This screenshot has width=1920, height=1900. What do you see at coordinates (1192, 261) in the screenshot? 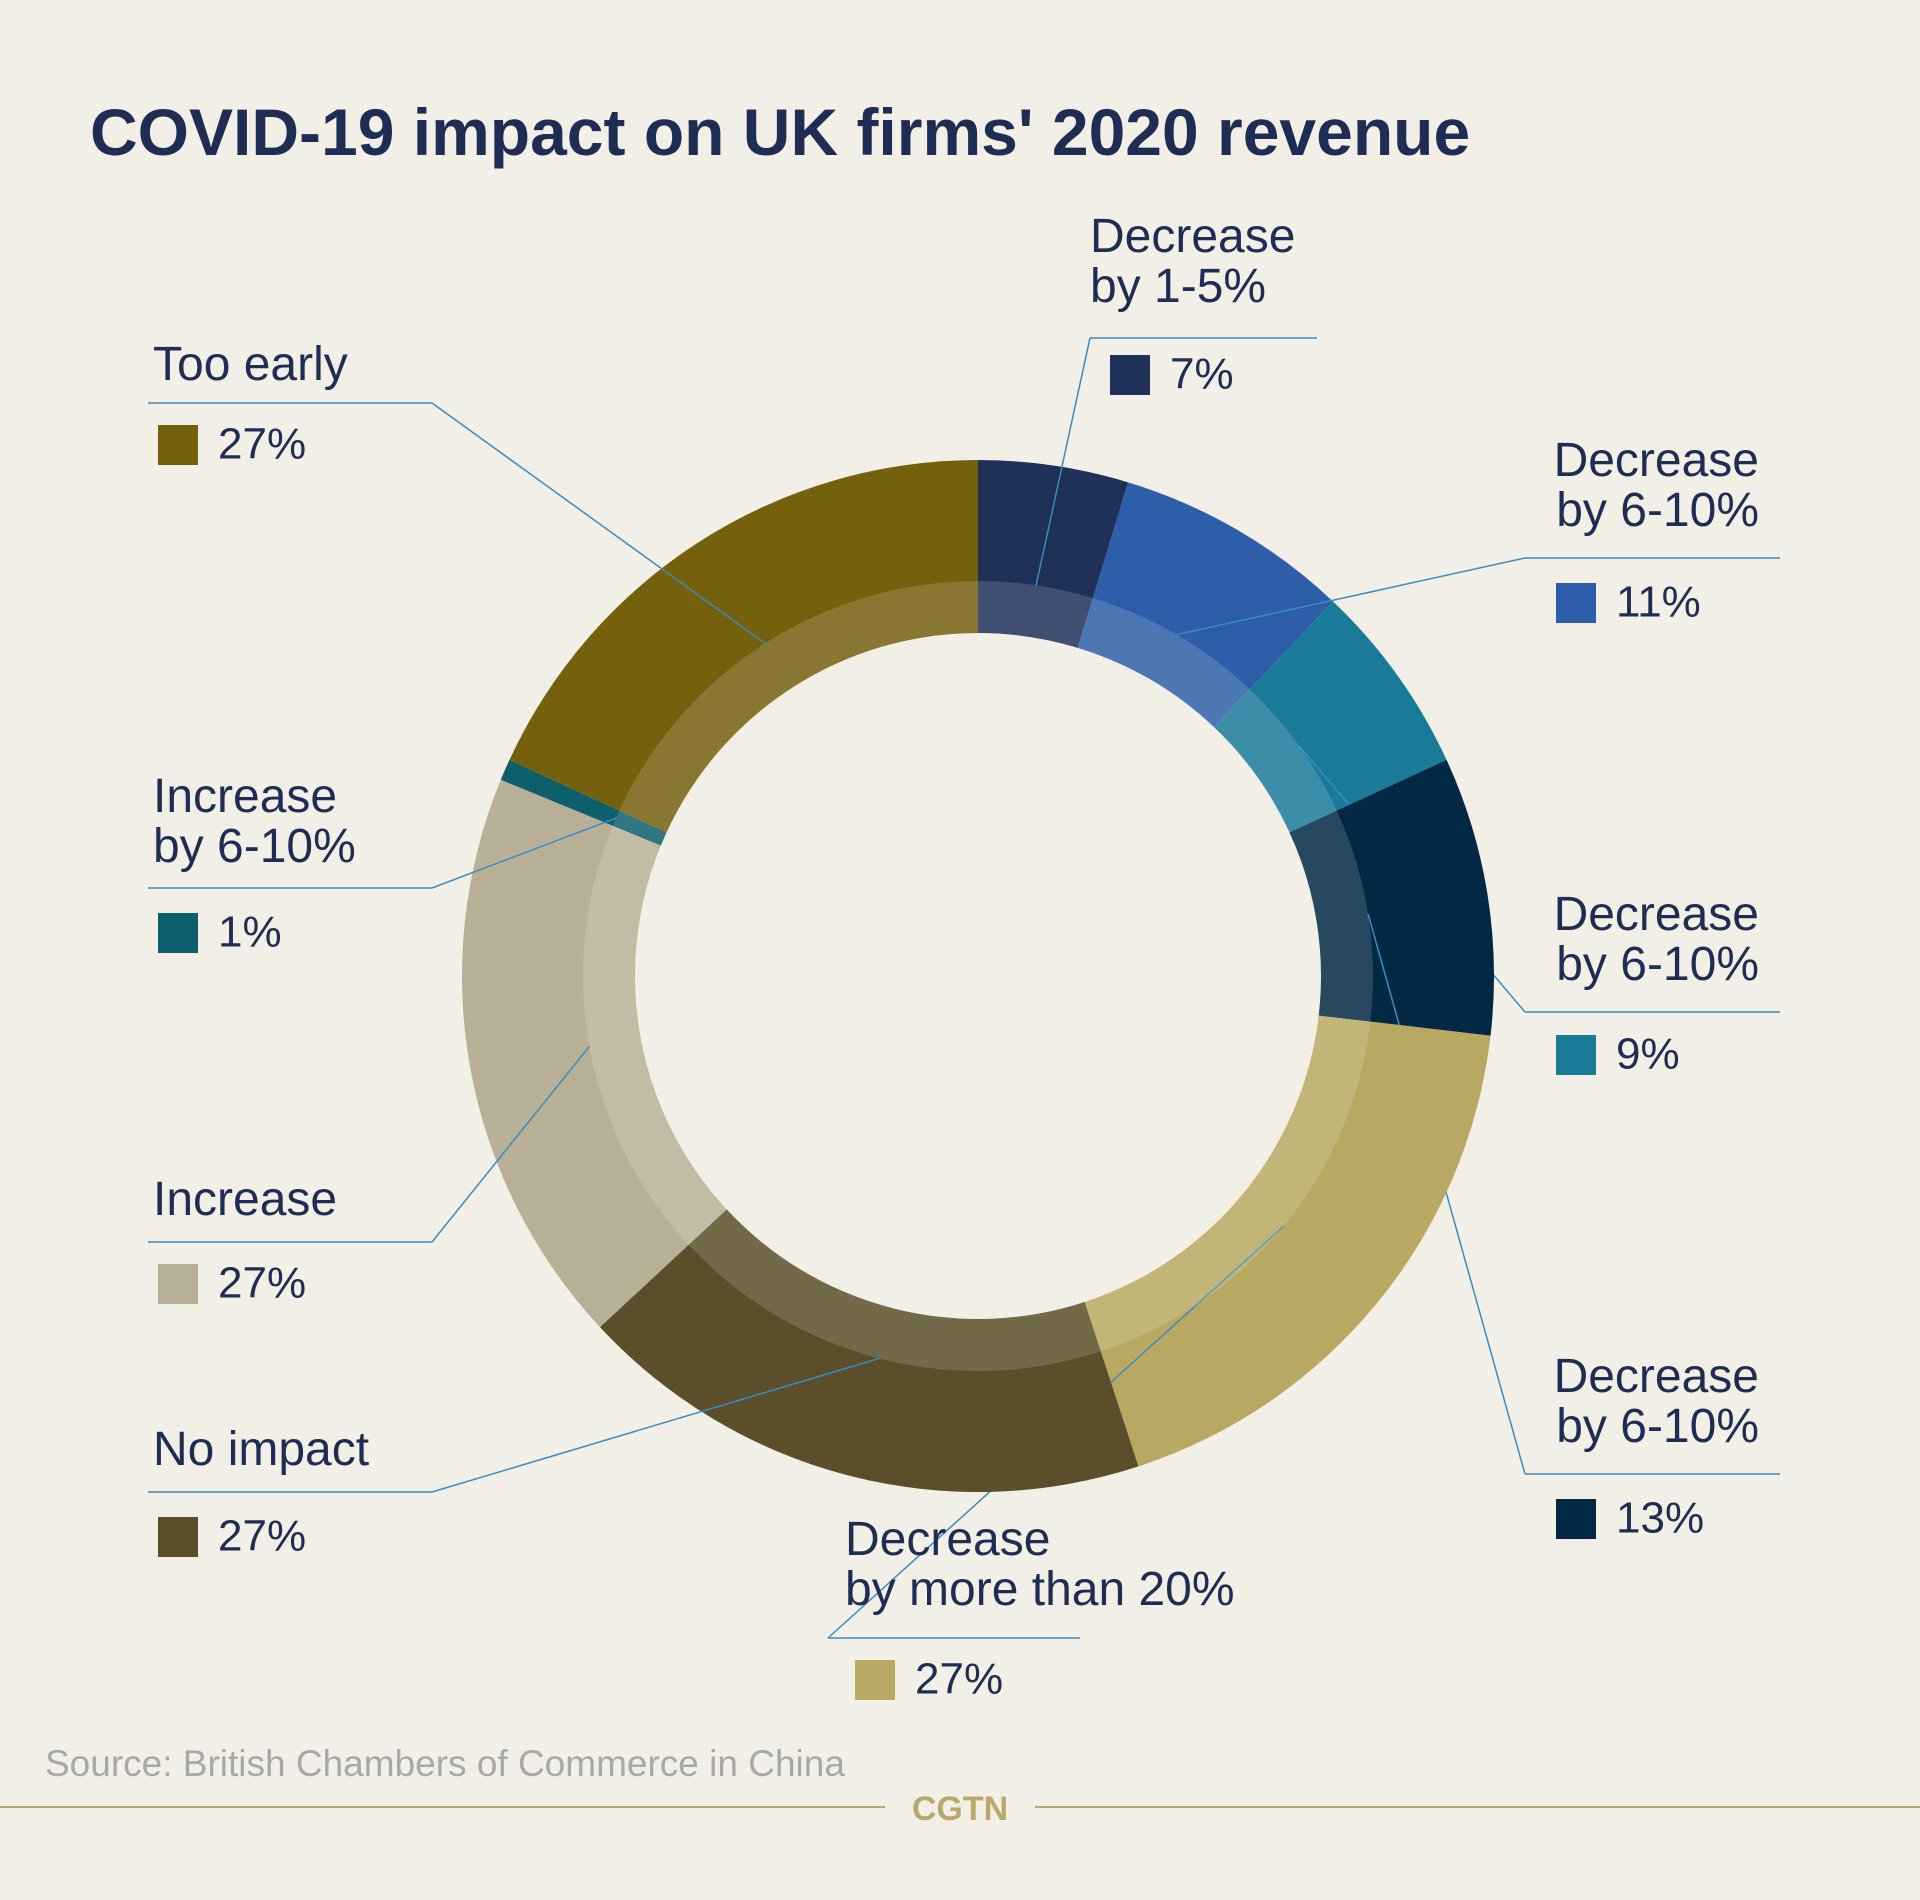
I see `slice-name: Decrease by 1-5%` at bounding box center [1192, 261].